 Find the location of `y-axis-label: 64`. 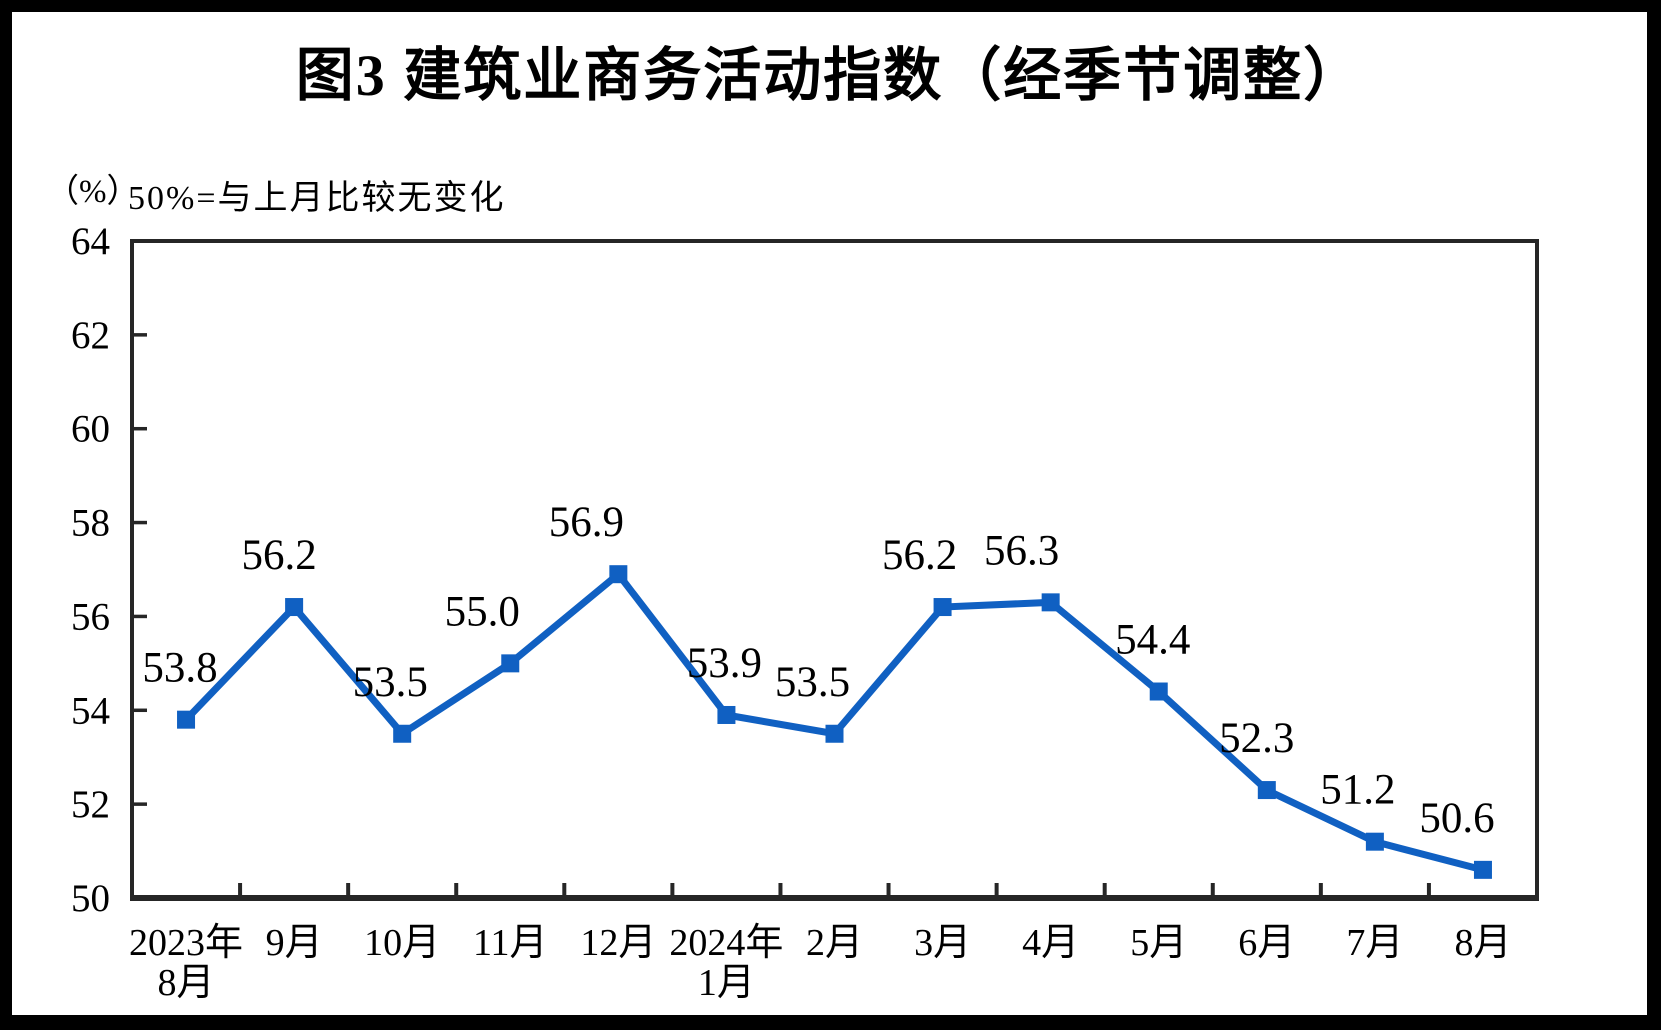

y-axis-label: 64 is located at coordinates (90, 241).